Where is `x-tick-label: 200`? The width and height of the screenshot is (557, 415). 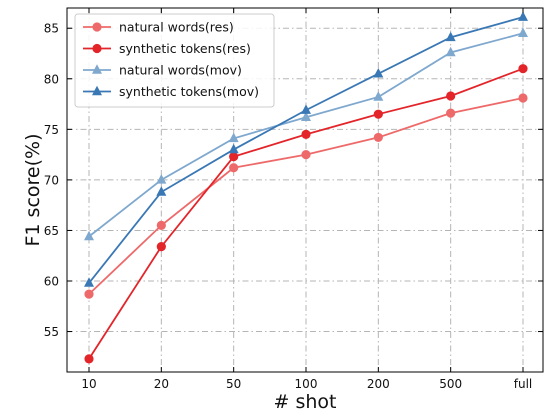
x-tick-label: 200 is located at coordinates (378, 384).